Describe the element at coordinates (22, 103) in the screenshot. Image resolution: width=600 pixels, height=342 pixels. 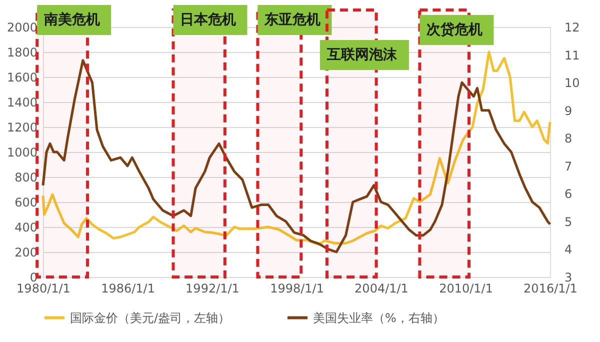
I see `y-tick-label: 1400` at that location.